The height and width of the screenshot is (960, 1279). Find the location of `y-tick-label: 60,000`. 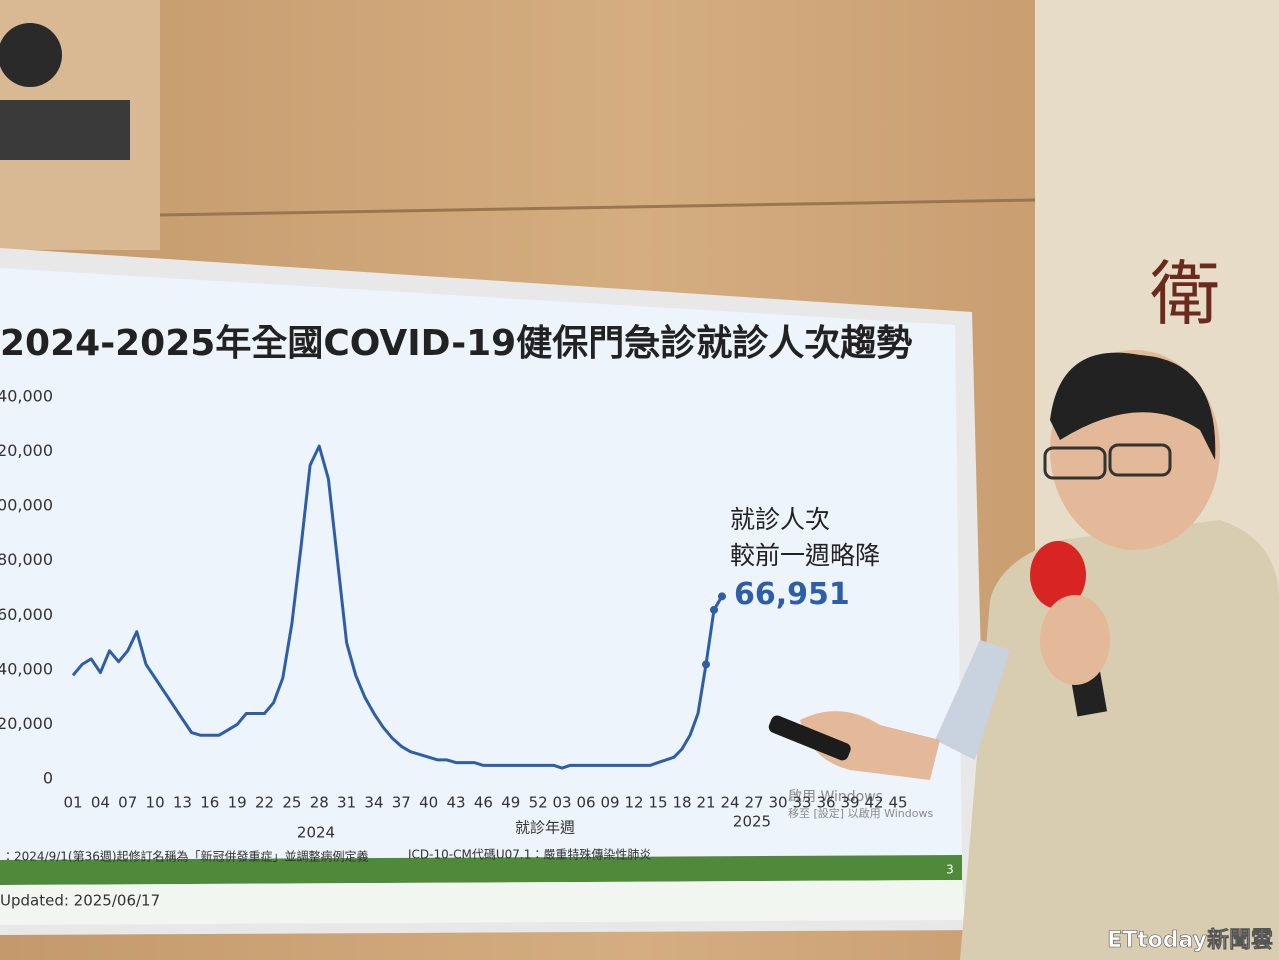

y-tick-label: 60,000 is located at coordinates (26, 614).